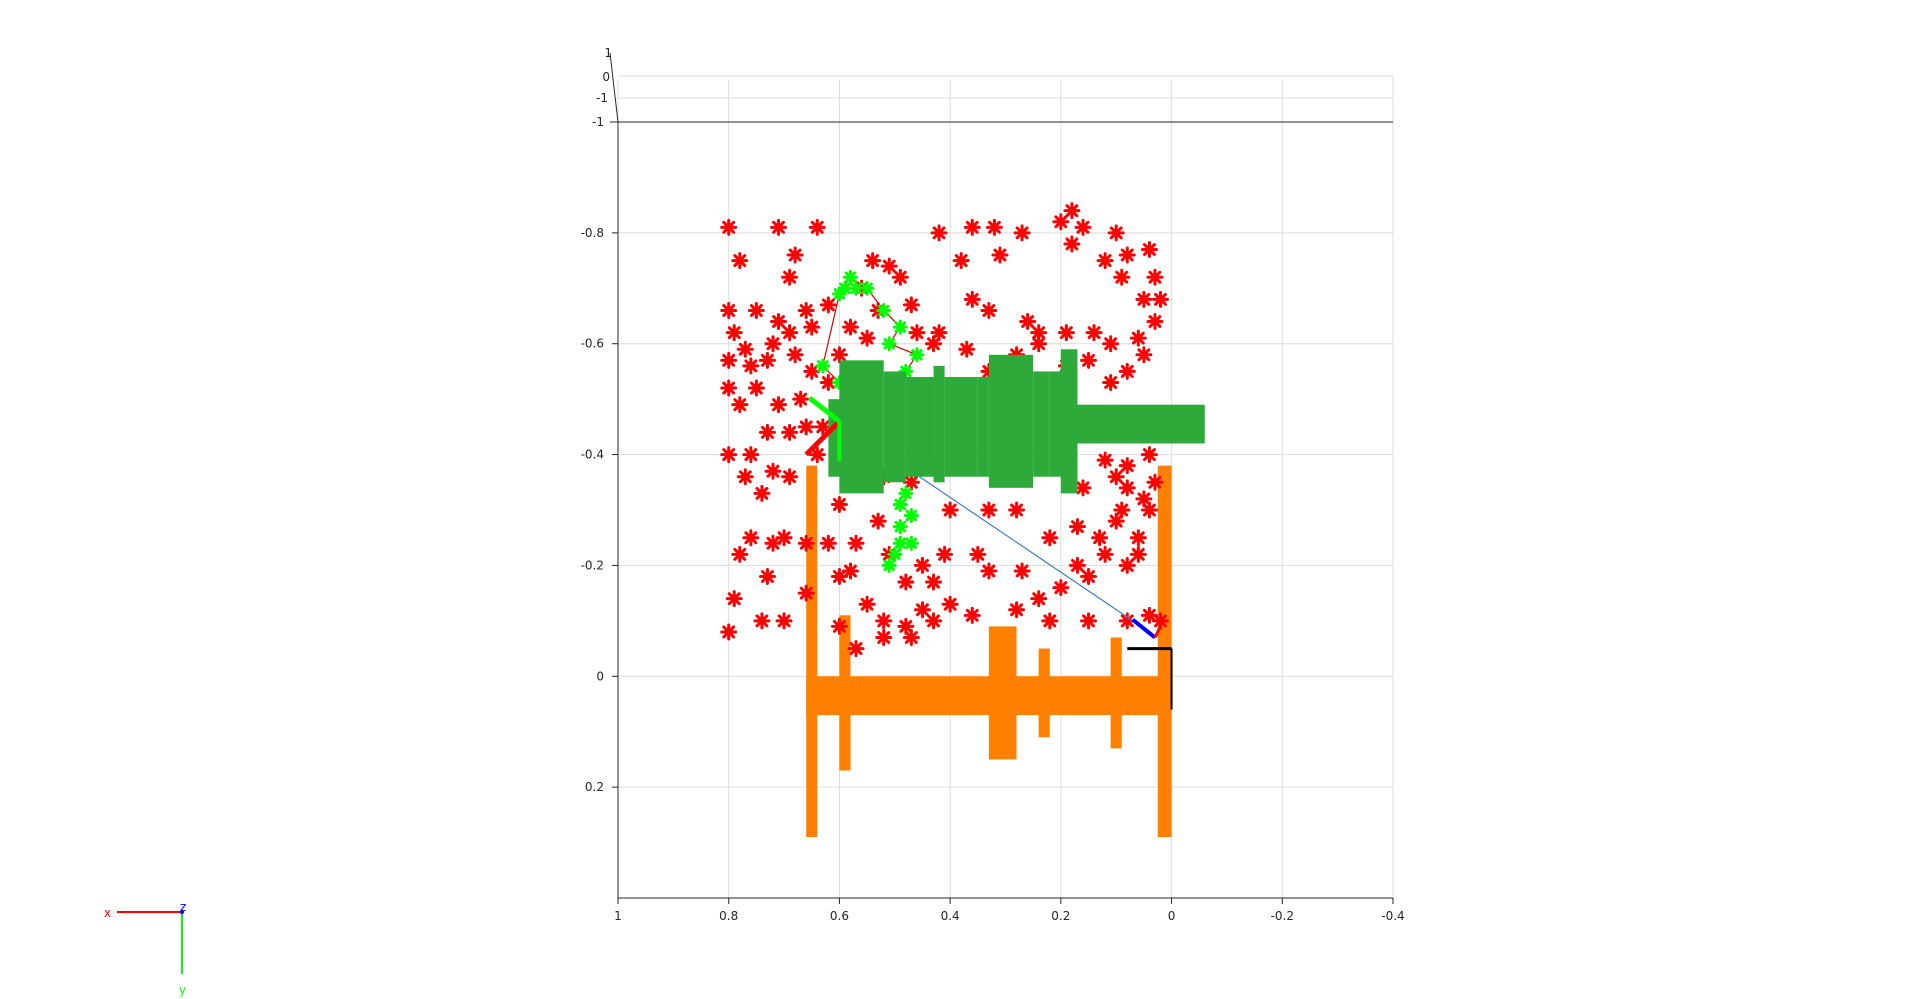  I want to click on x-tick-label: 0.4, so click(950, 916).